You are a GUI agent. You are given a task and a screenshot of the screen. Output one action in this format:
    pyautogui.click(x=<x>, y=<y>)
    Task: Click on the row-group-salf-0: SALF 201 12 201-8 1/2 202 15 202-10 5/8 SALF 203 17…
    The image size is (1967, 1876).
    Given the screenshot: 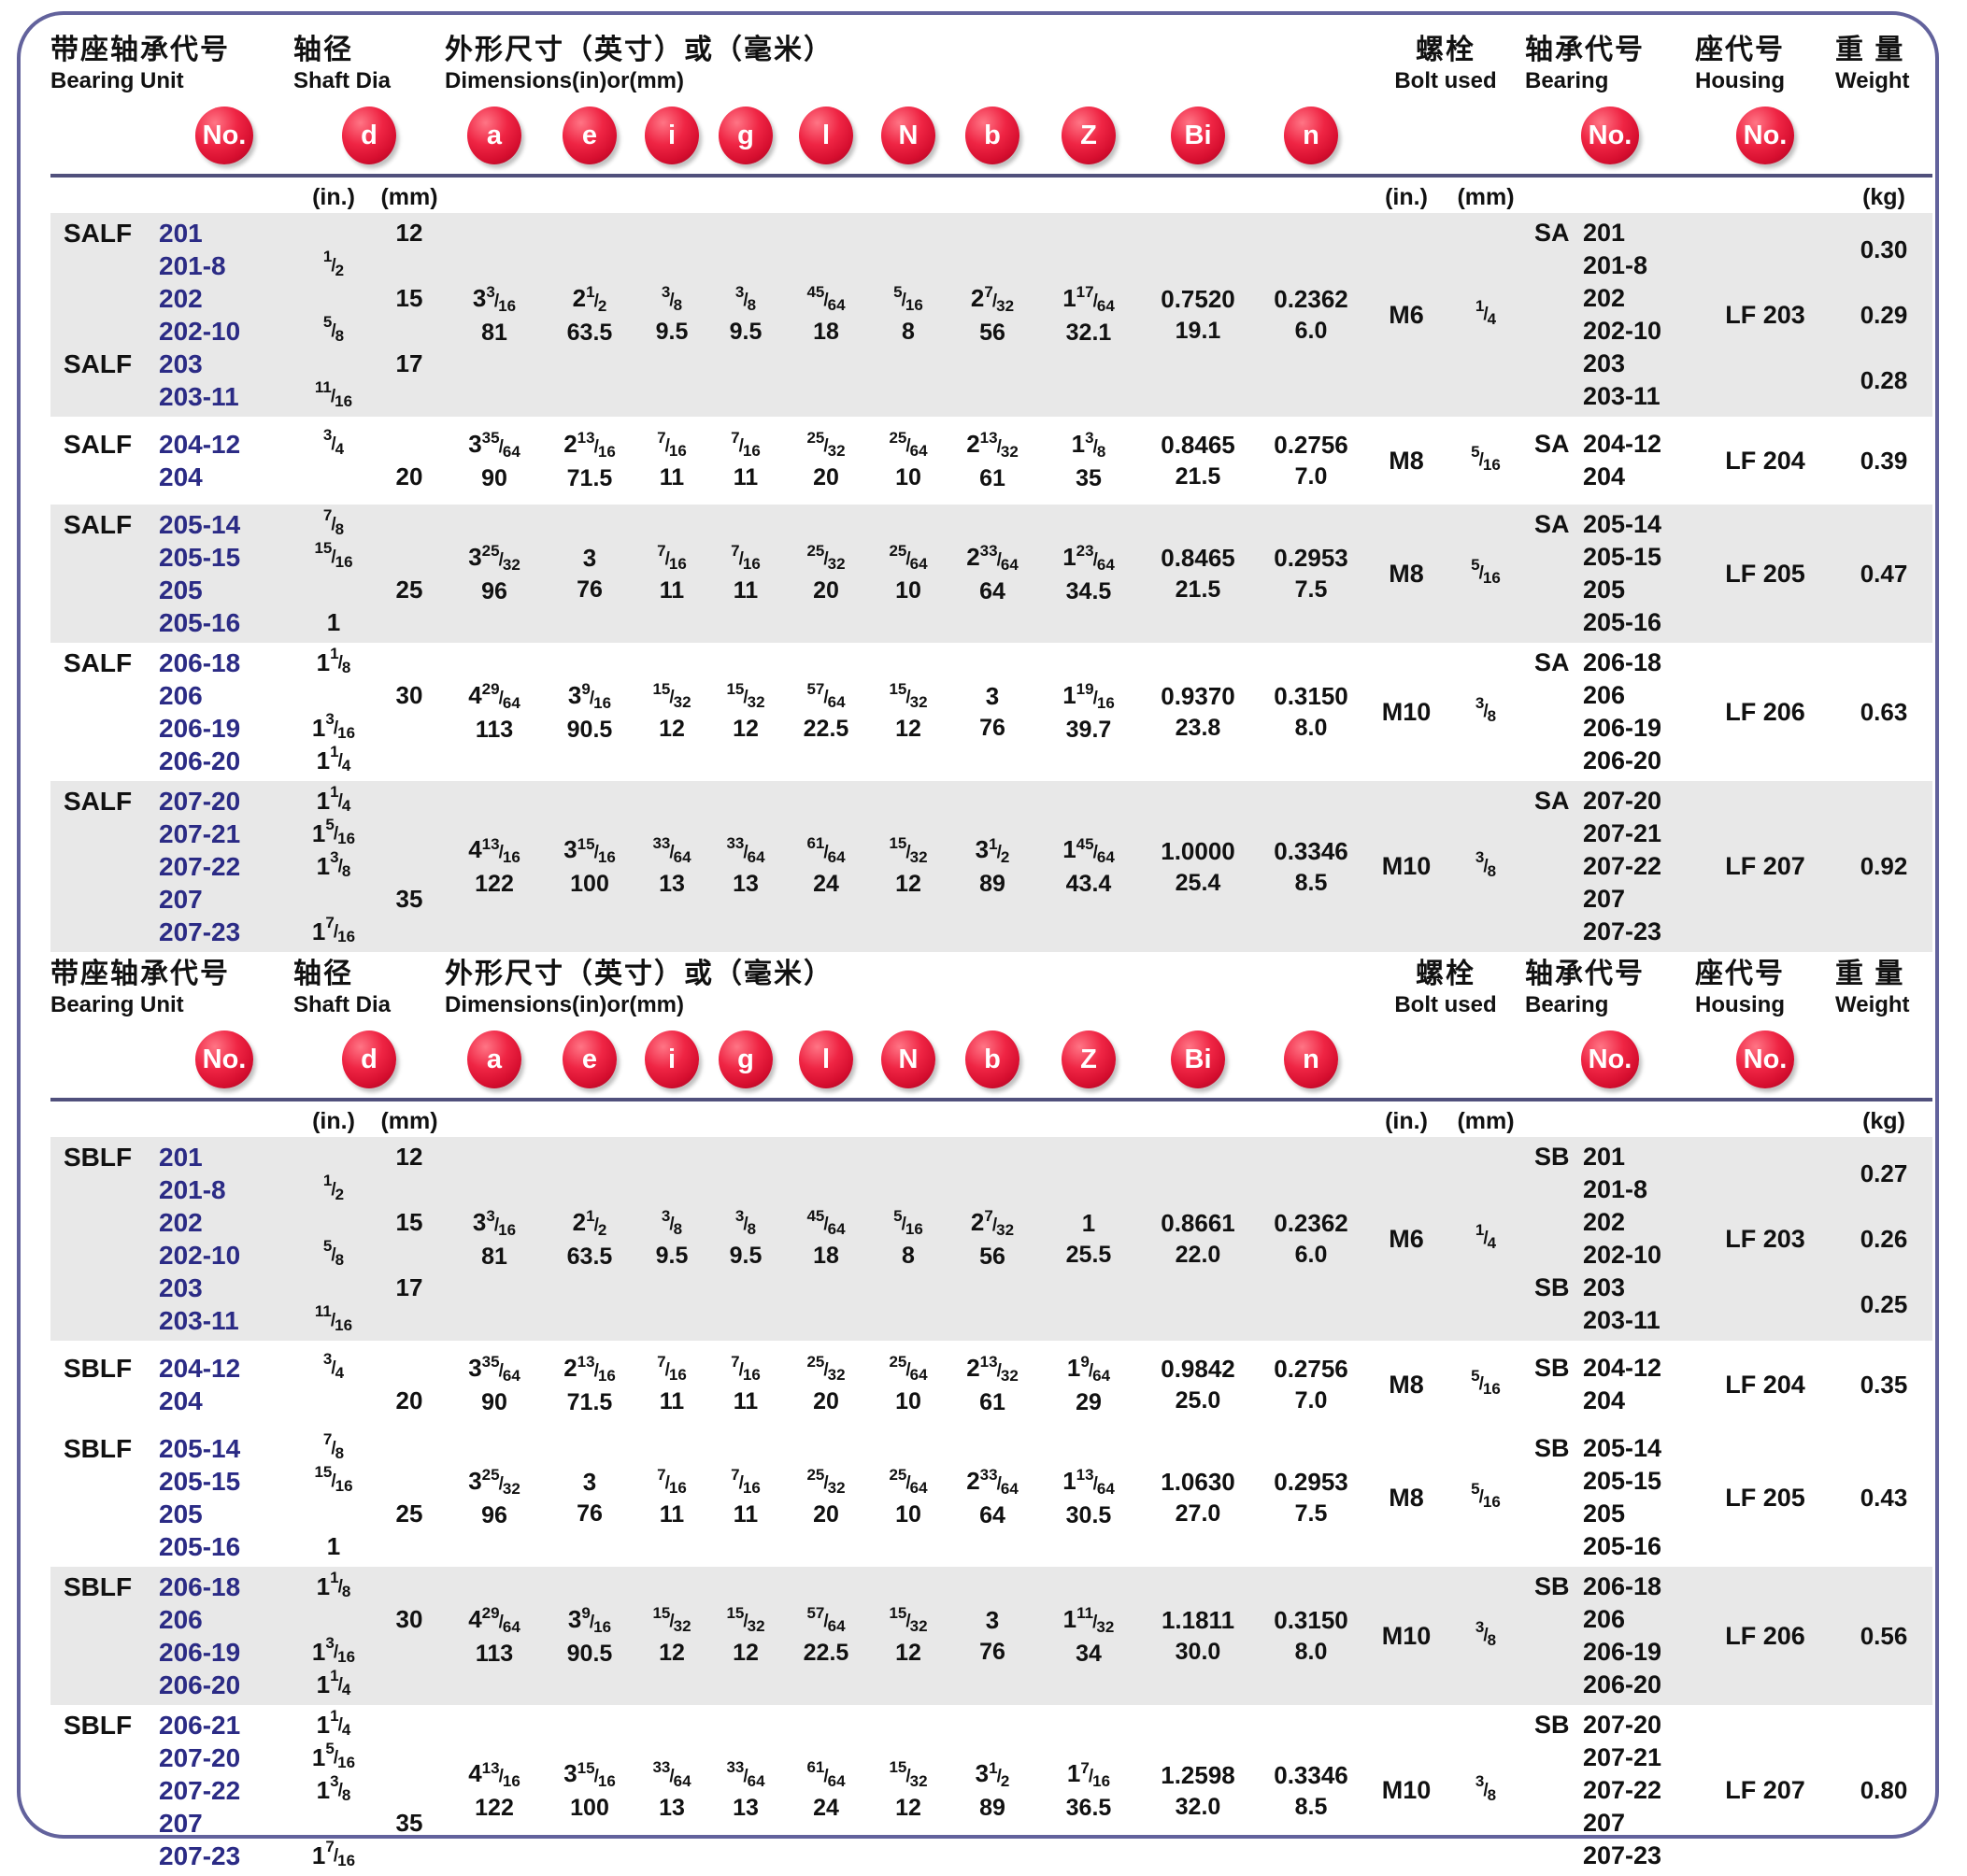 What is the action you would take?
    pyautogui.click(x=991, y=315)
    